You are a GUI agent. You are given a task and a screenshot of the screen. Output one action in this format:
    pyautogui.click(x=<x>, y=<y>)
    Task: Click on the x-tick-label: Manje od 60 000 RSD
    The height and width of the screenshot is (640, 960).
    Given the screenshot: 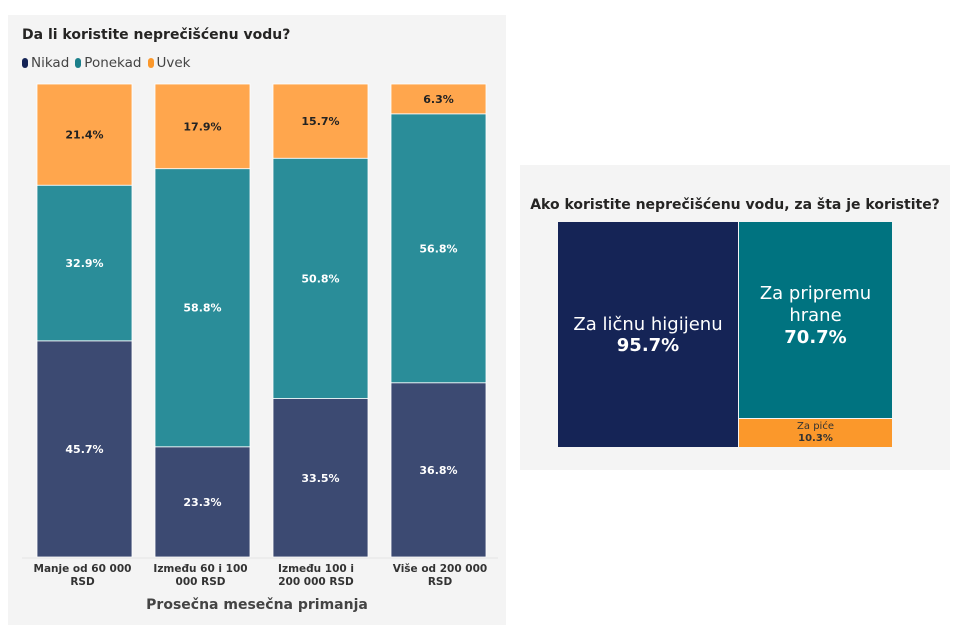 What is the action you would take?
    pyautogui.click(x=82, y=575)
    